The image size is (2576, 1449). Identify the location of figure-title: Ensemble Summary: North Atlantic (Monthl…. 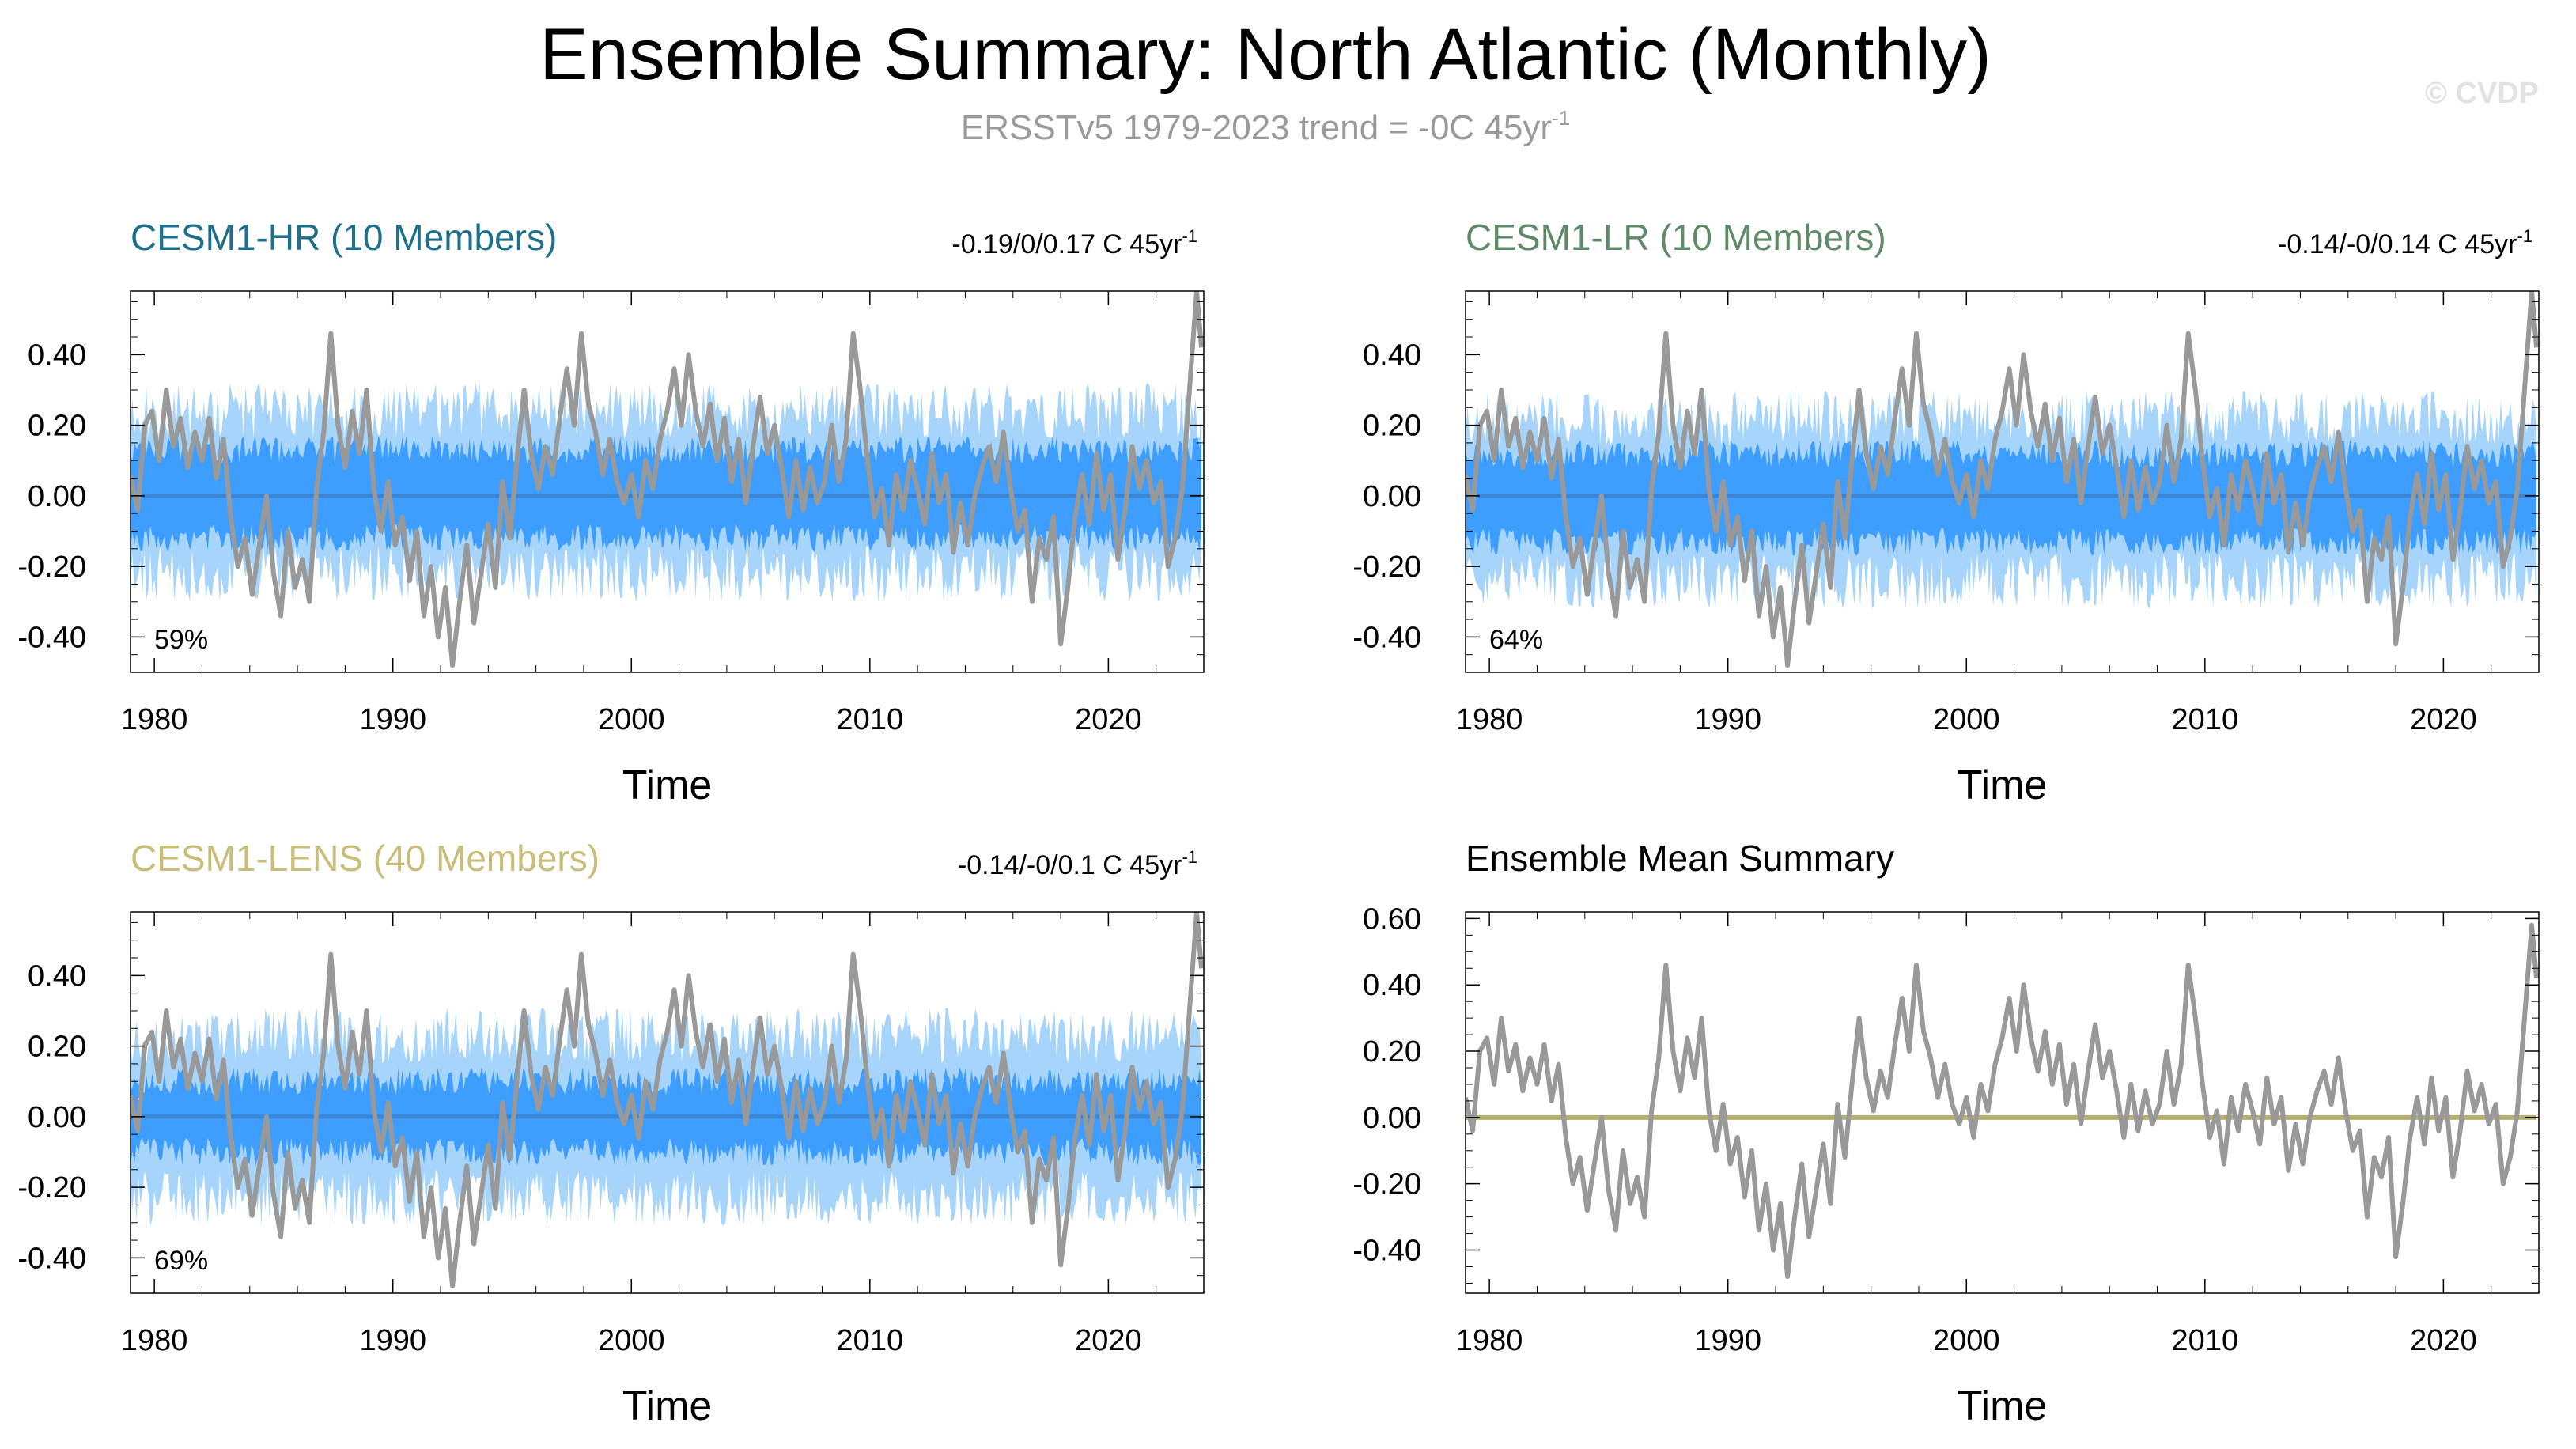
(1265, 54).